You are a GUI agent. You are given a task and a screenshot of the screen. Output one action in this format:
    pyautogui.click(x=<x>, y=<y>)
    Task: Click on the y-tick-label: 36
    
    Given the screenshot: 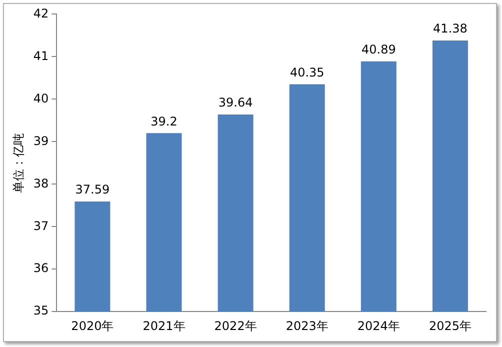 What is the action you would take?
    pyautogui.click(x=41, y=268)
    